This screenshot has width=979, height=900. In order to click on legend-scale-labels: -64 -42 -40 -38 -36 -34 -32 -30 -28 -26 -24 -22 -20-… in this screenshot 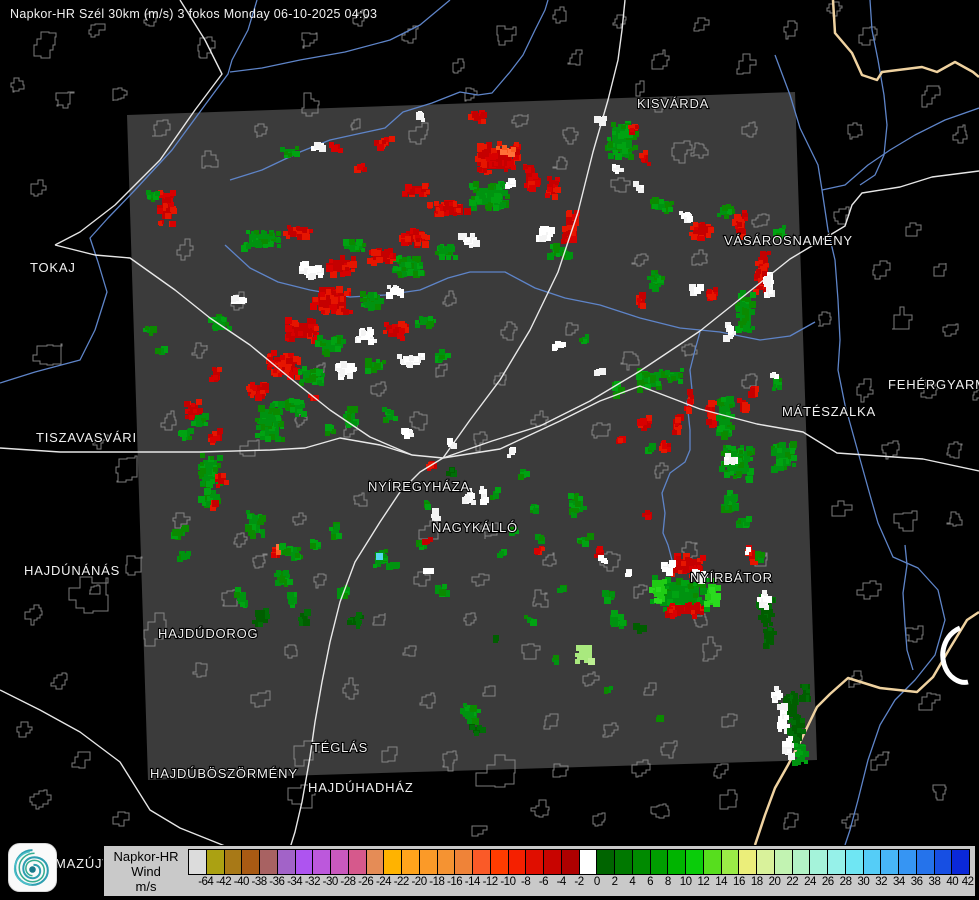, I will do `click(581, 883)`.